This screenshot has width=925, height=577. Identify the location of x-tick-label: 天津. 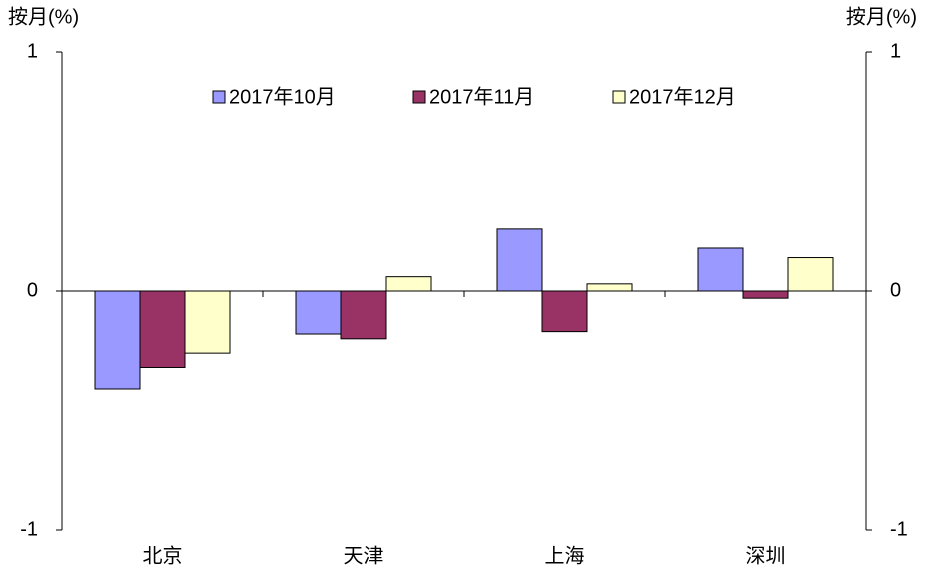
(364, 555).